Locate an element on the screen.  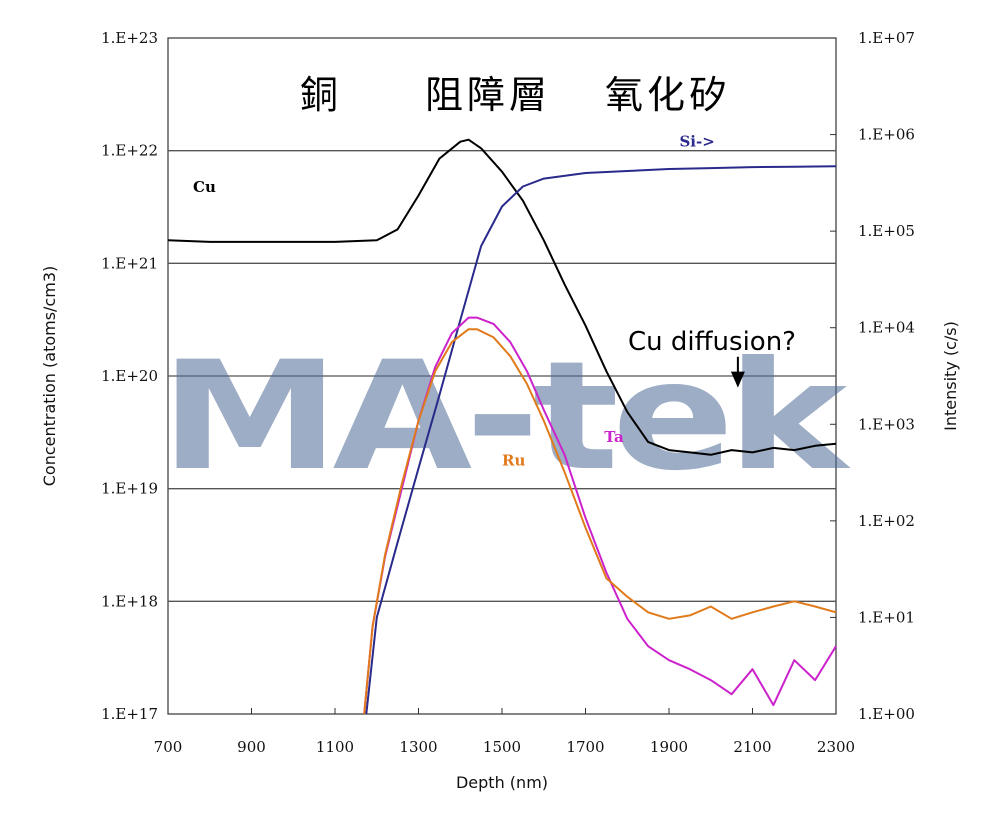
x-tick-label: 1300 is located at coordinates (418, 747).